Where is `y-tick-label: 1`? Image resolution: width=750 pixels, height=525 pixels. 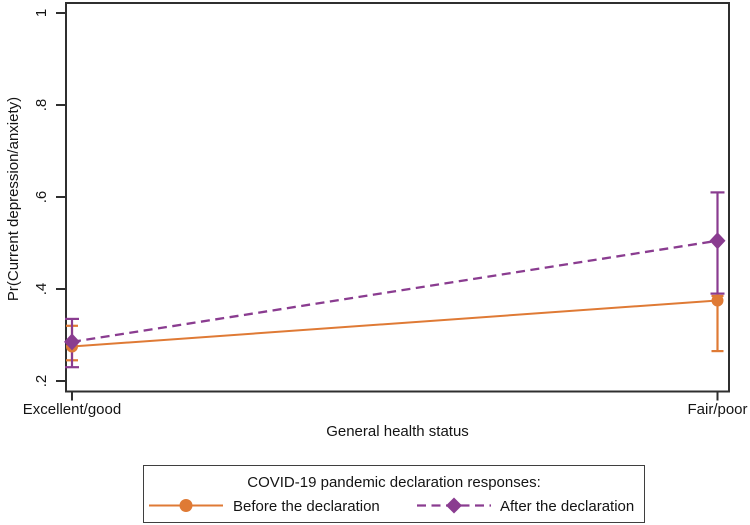
y-tick-label: 1 is located at coordinates (41, 13).